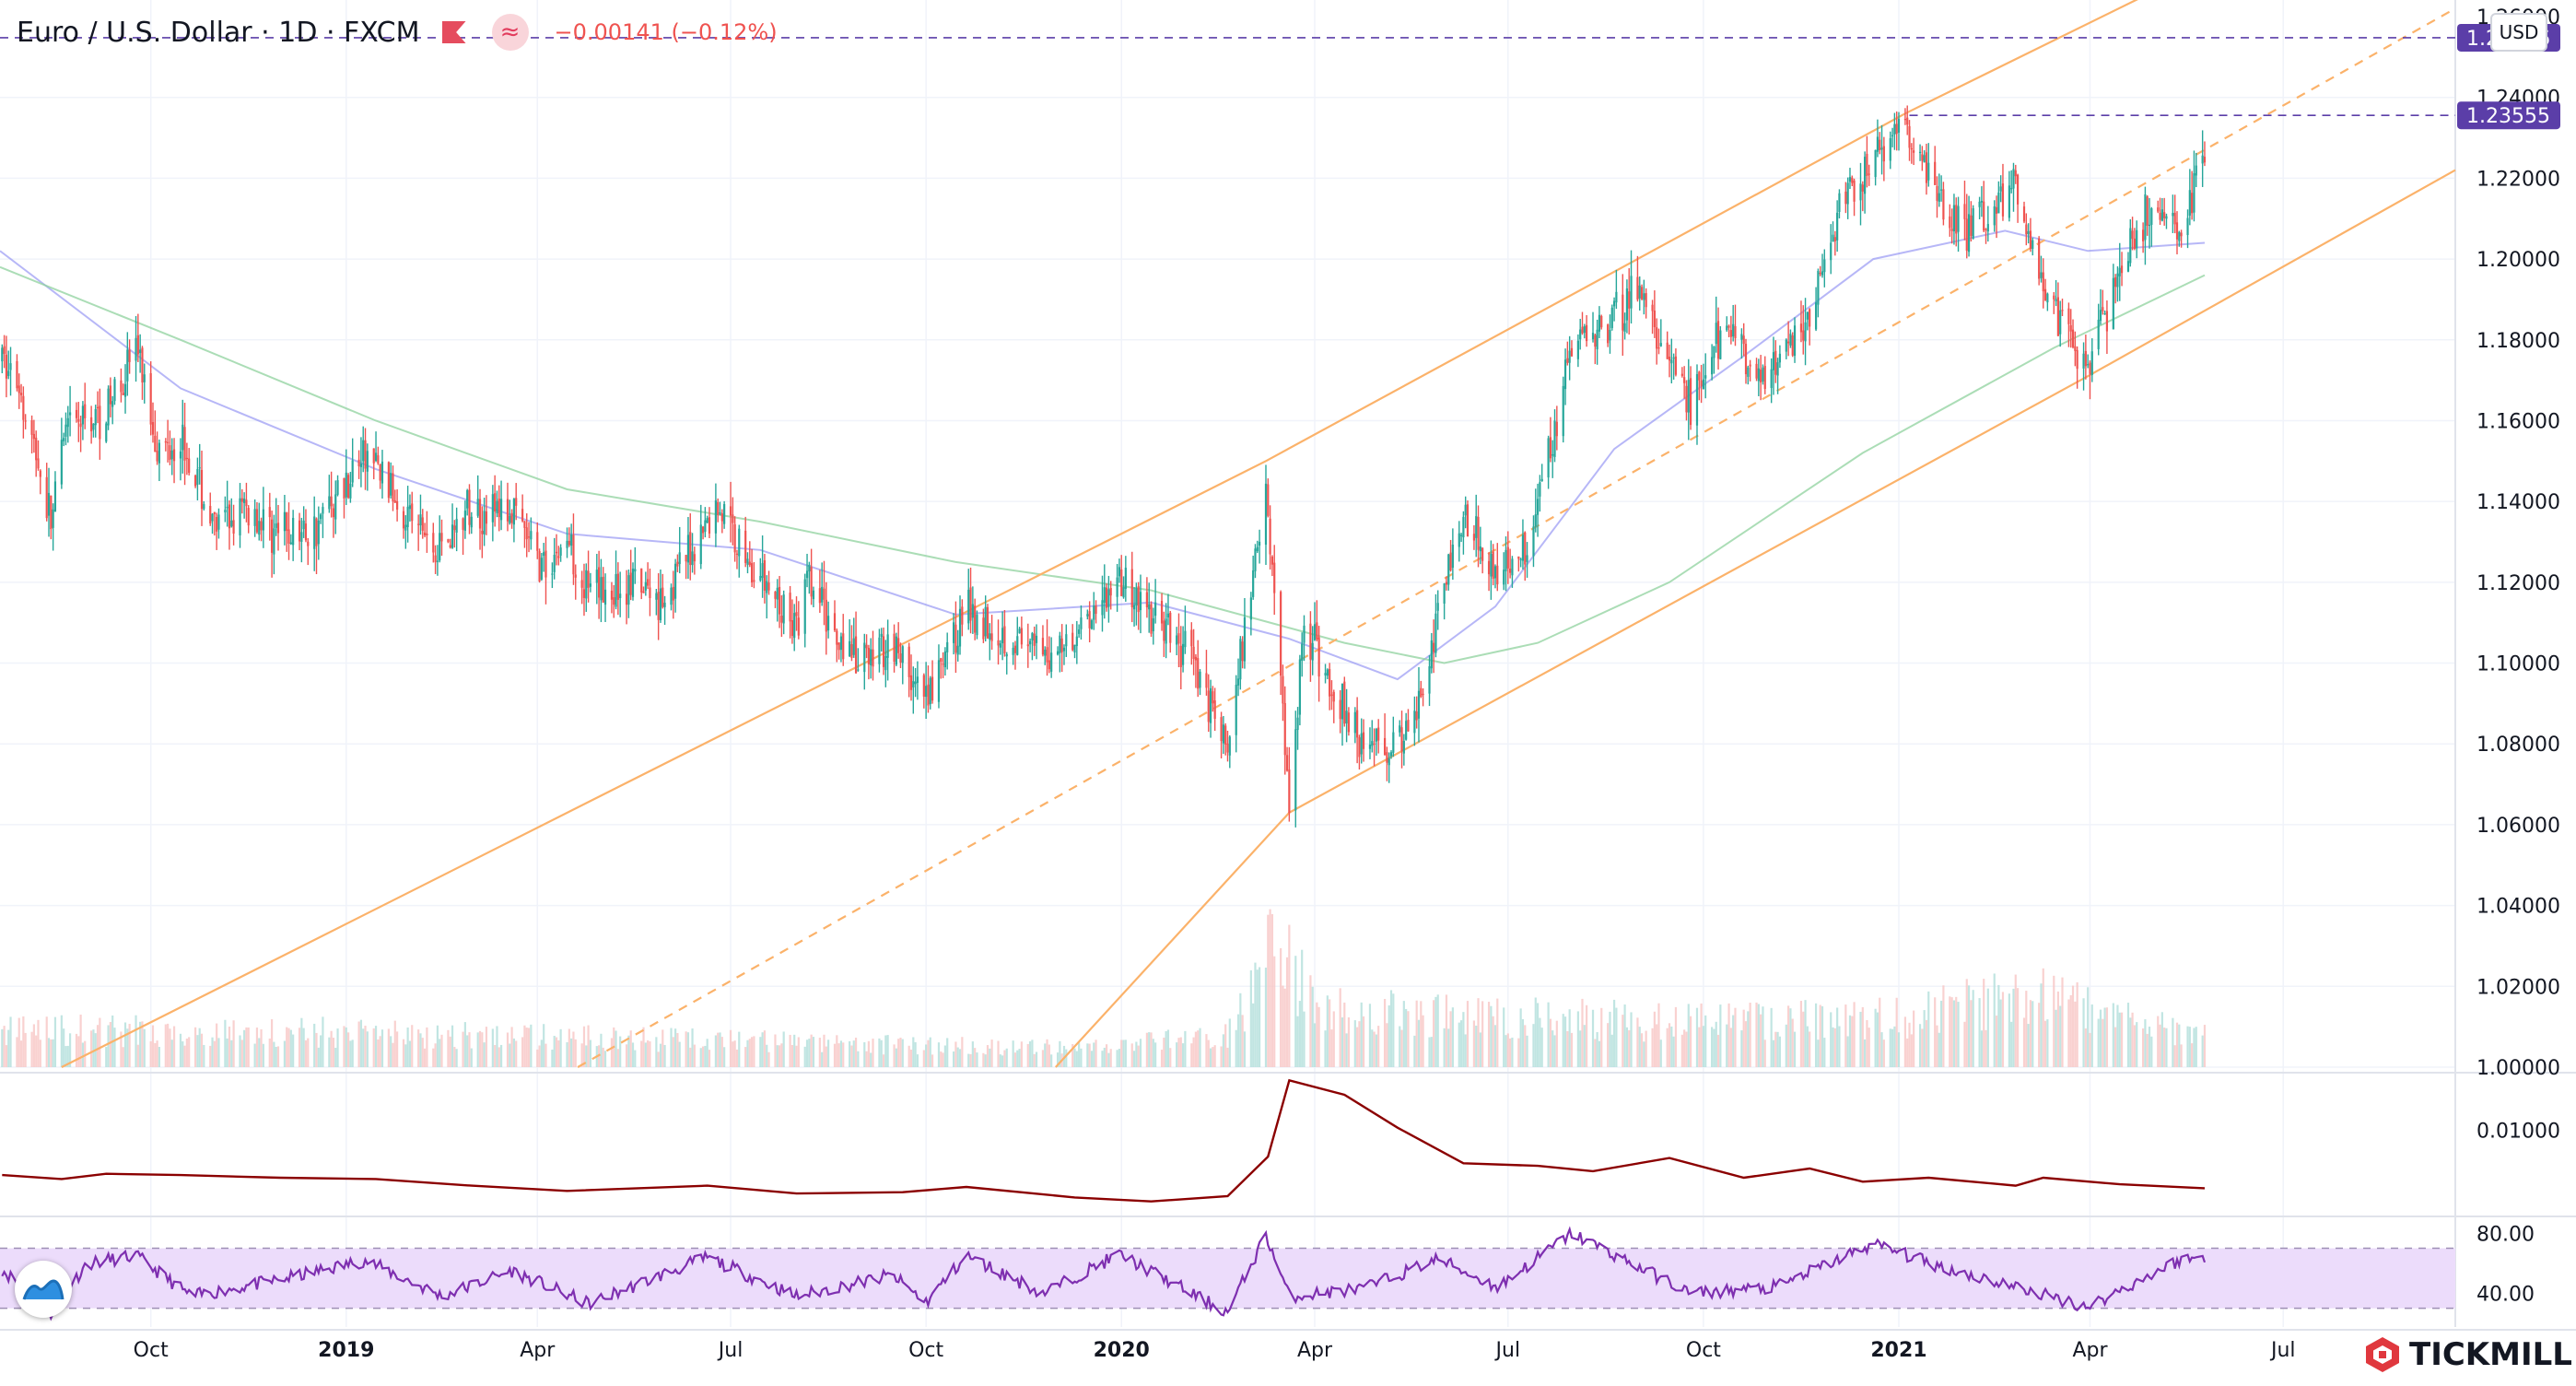  What do you see at coordinates (2518, 33) in the screenshot?
I see `currency-button: USD` at bounding box center [2518, 33].